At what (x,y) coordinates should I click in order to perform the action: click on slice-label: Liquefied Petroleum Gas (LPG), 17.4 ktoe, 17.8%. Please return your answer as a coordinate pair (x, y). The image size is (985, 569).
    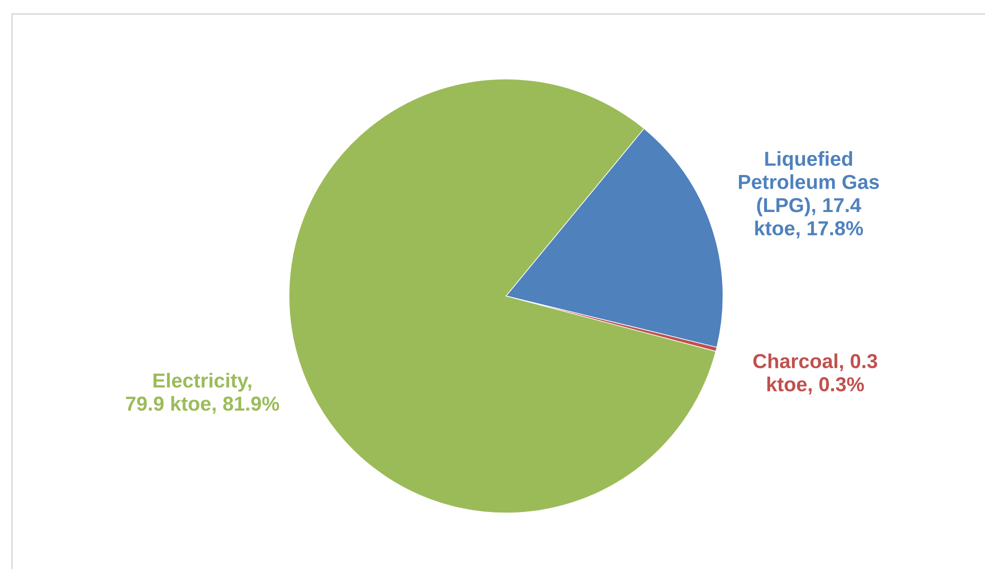
    Looking at the image, I should click on (808, 194).